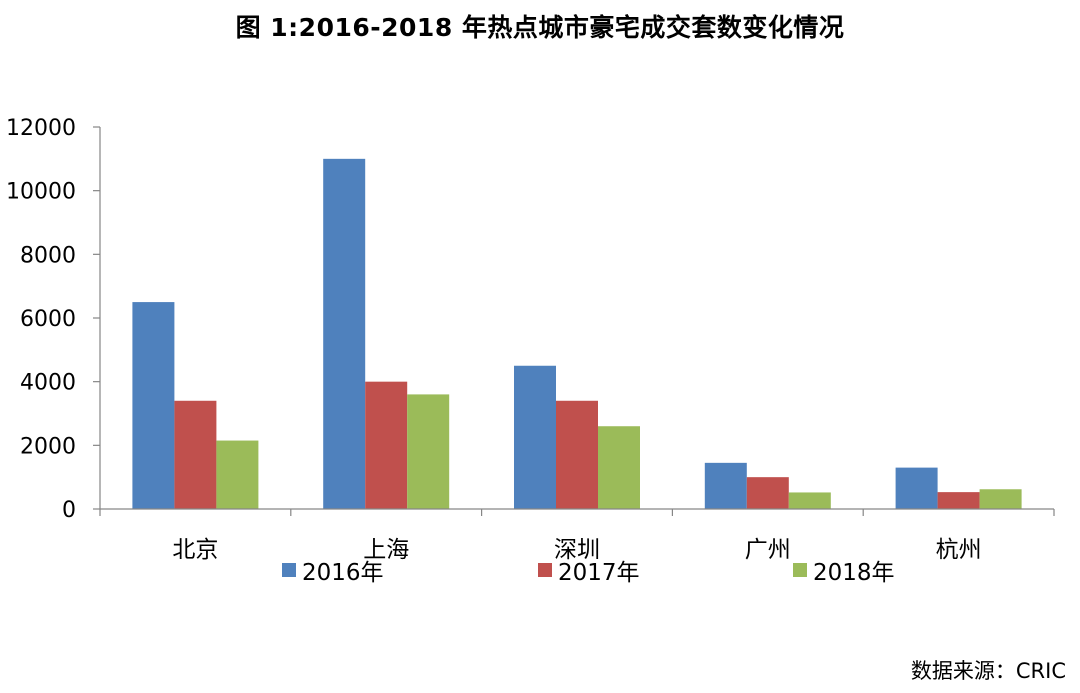  I want to click on y-tick-label: 6000, so click(48, 319).